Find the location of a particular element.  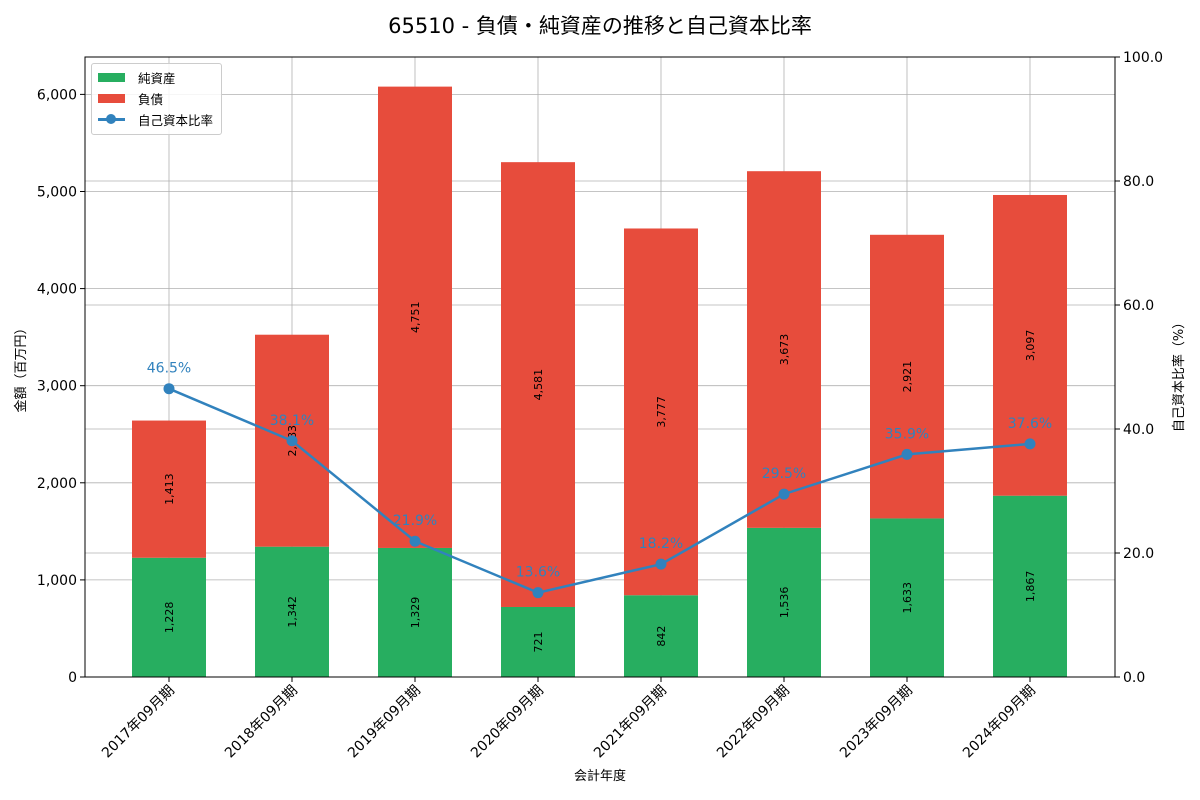

liabilities-value-label: 3,673 is located at coordinates (784, 350).